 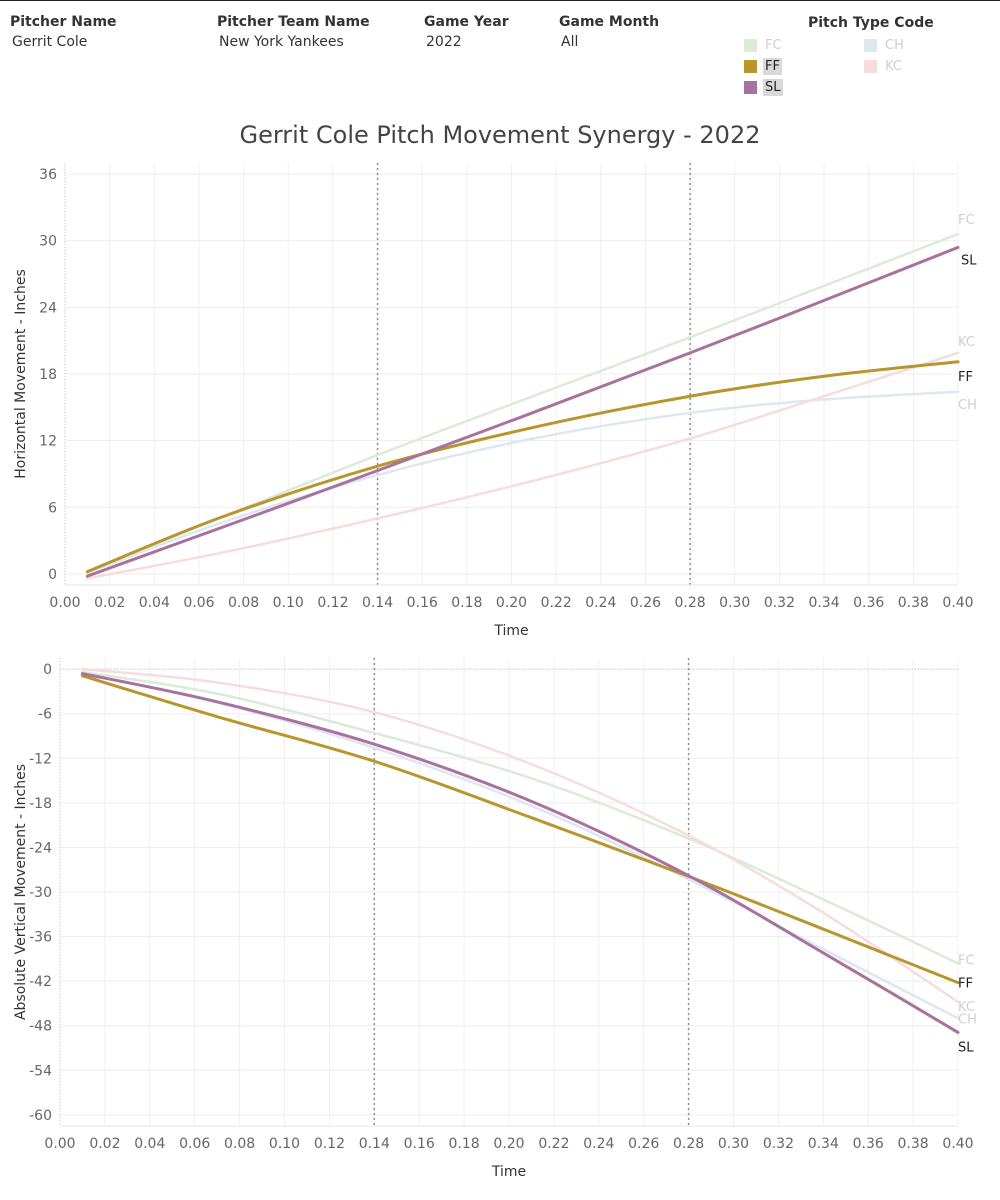 What do you see at coordinates (40, 848) in the screenshot?
I see `y-tick-label: -24` at bounding box center [40, 848].